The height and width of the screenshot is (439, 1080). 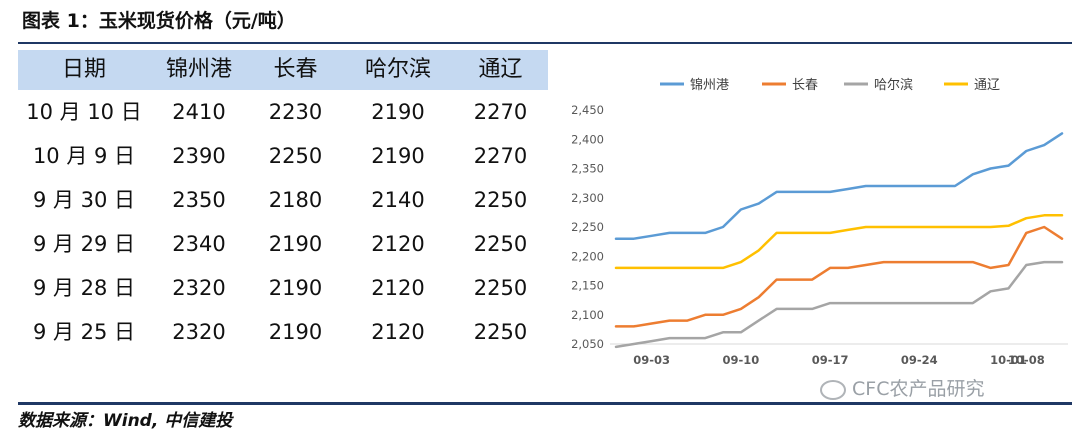 I want to click on series-line-锦州港, so click(x=839, y=186).